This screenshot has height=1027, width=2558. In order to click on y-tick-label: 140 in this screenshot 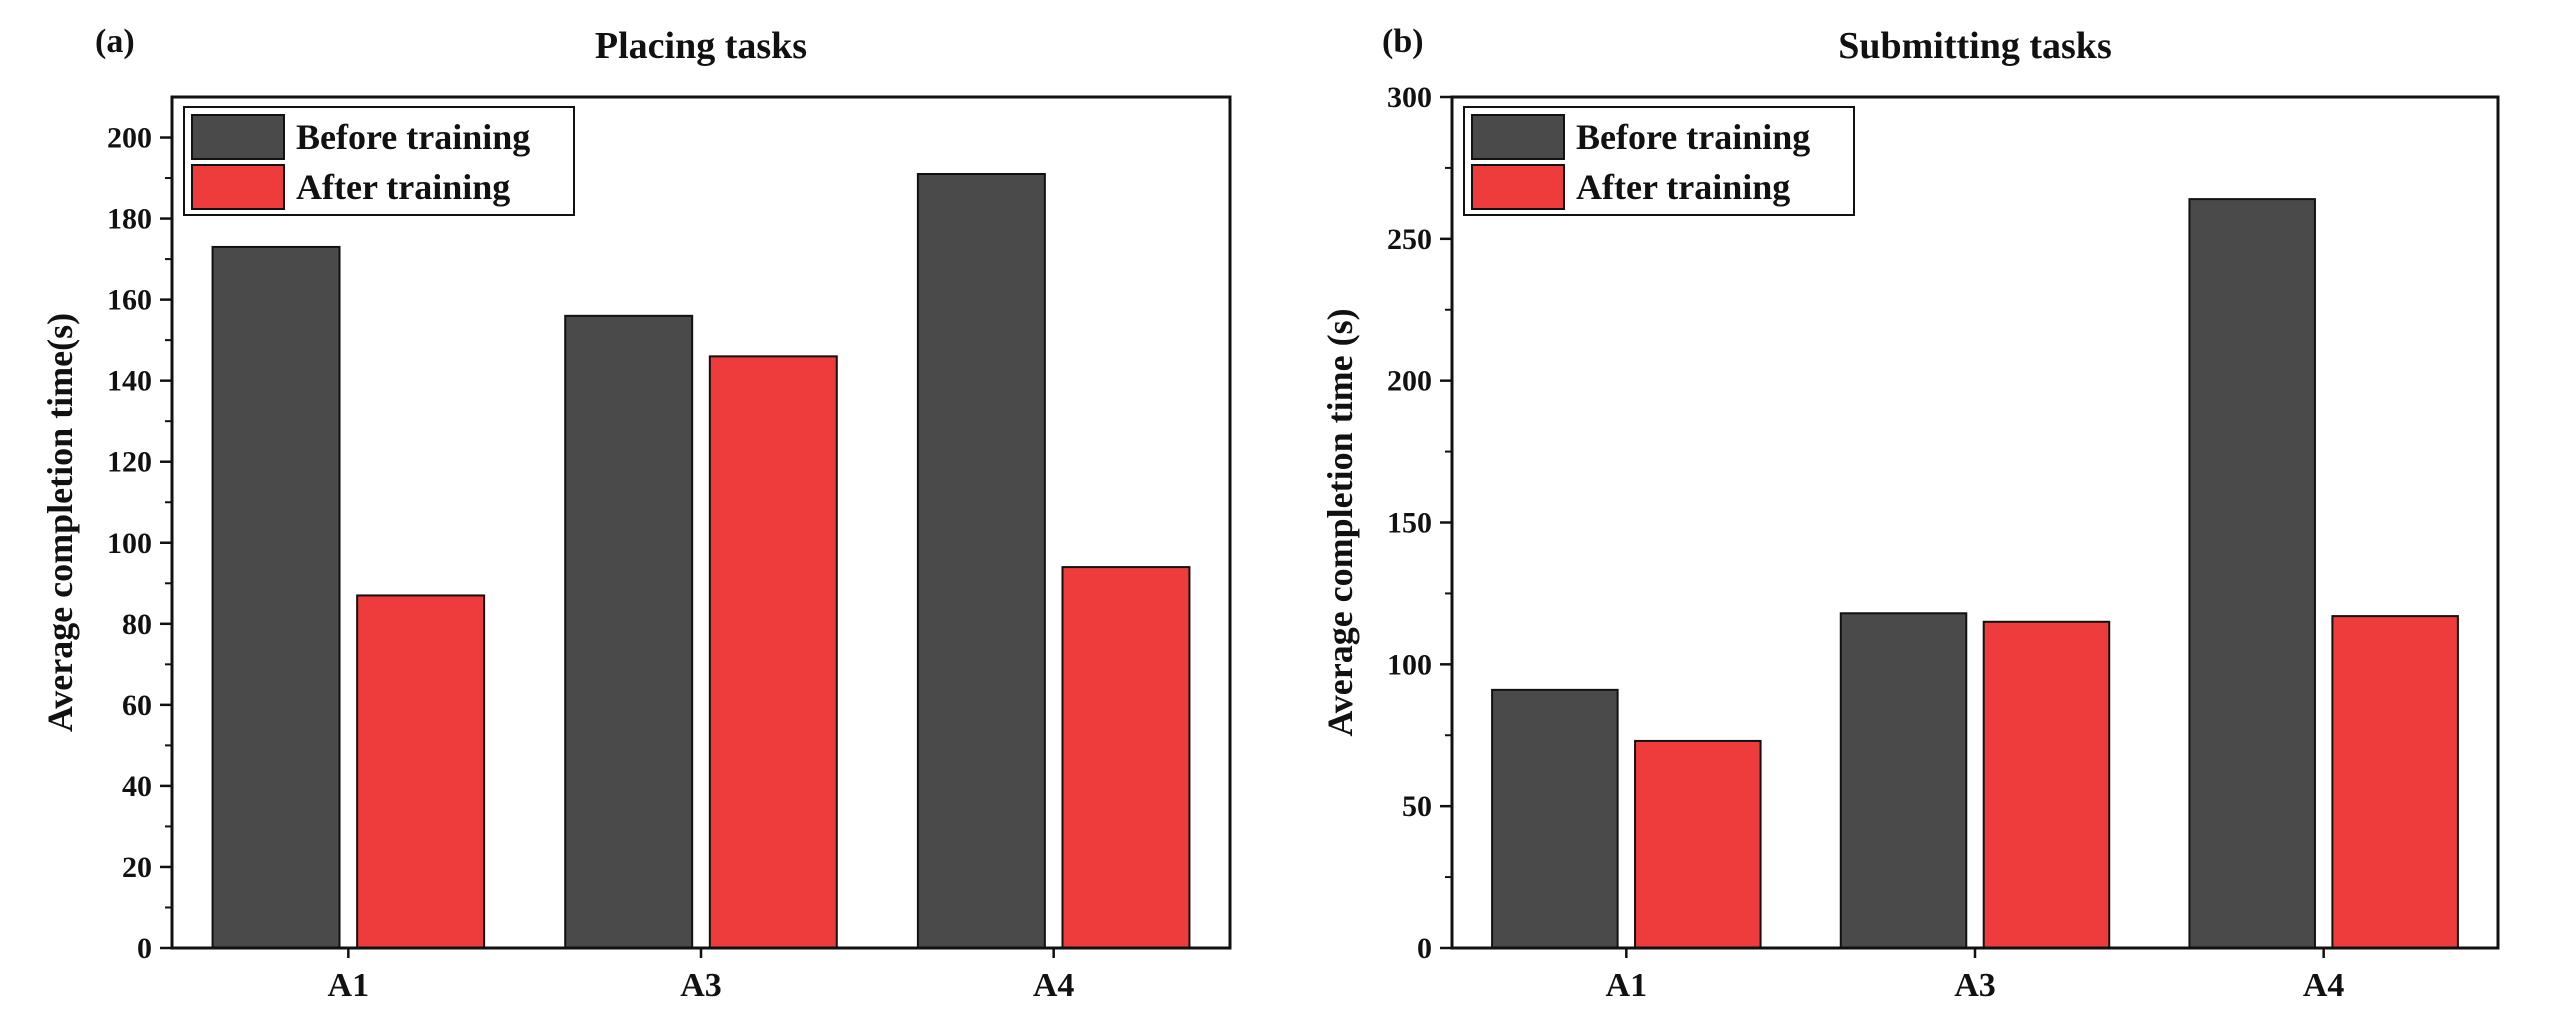, I will do `click(129, 381)`.